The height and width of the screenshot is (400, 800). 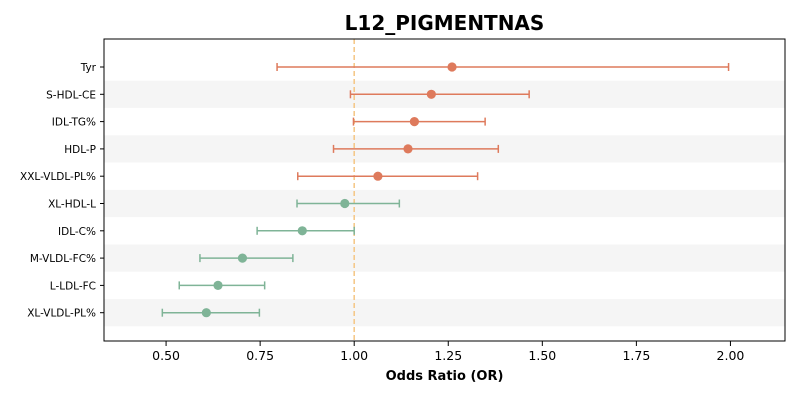 I want to click on x-axis-title: Odds Ratio (OR), so click(x=445, y=376).